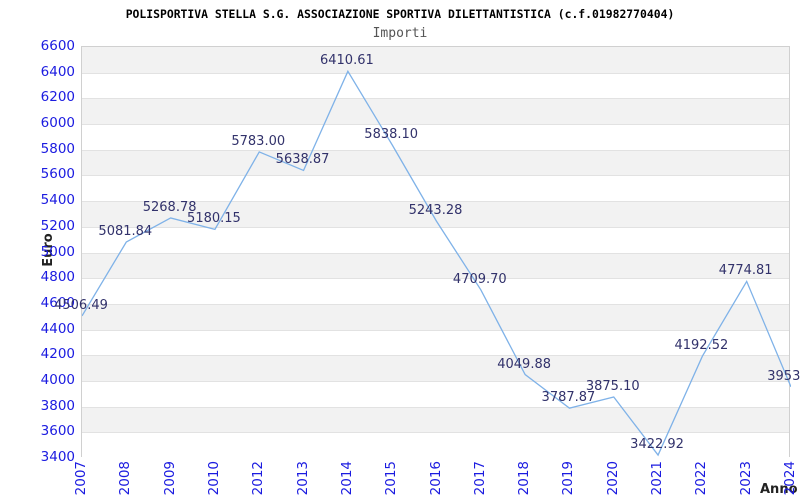  Describe the element at coordinates (302, 478) in the screenshot. I see `x-tick-label: 2013` at that location.